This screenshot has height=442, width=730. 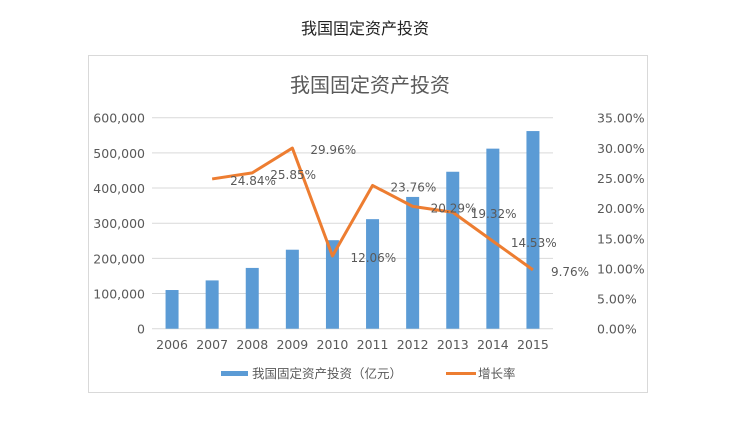 What do you see at coordinates (617, 299) in the screenshot?
I see `right-axis-tick-label: 5.00%` at bounding box center [617, 299].